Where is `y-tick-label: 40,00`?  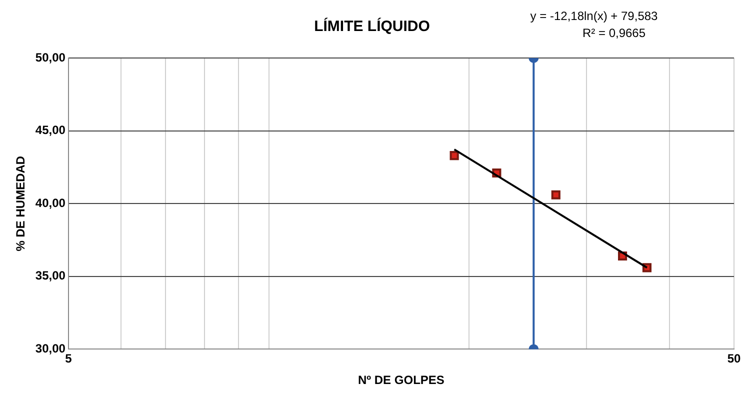 y-tick-label: 40,00 is located at coordinates (50, 203).